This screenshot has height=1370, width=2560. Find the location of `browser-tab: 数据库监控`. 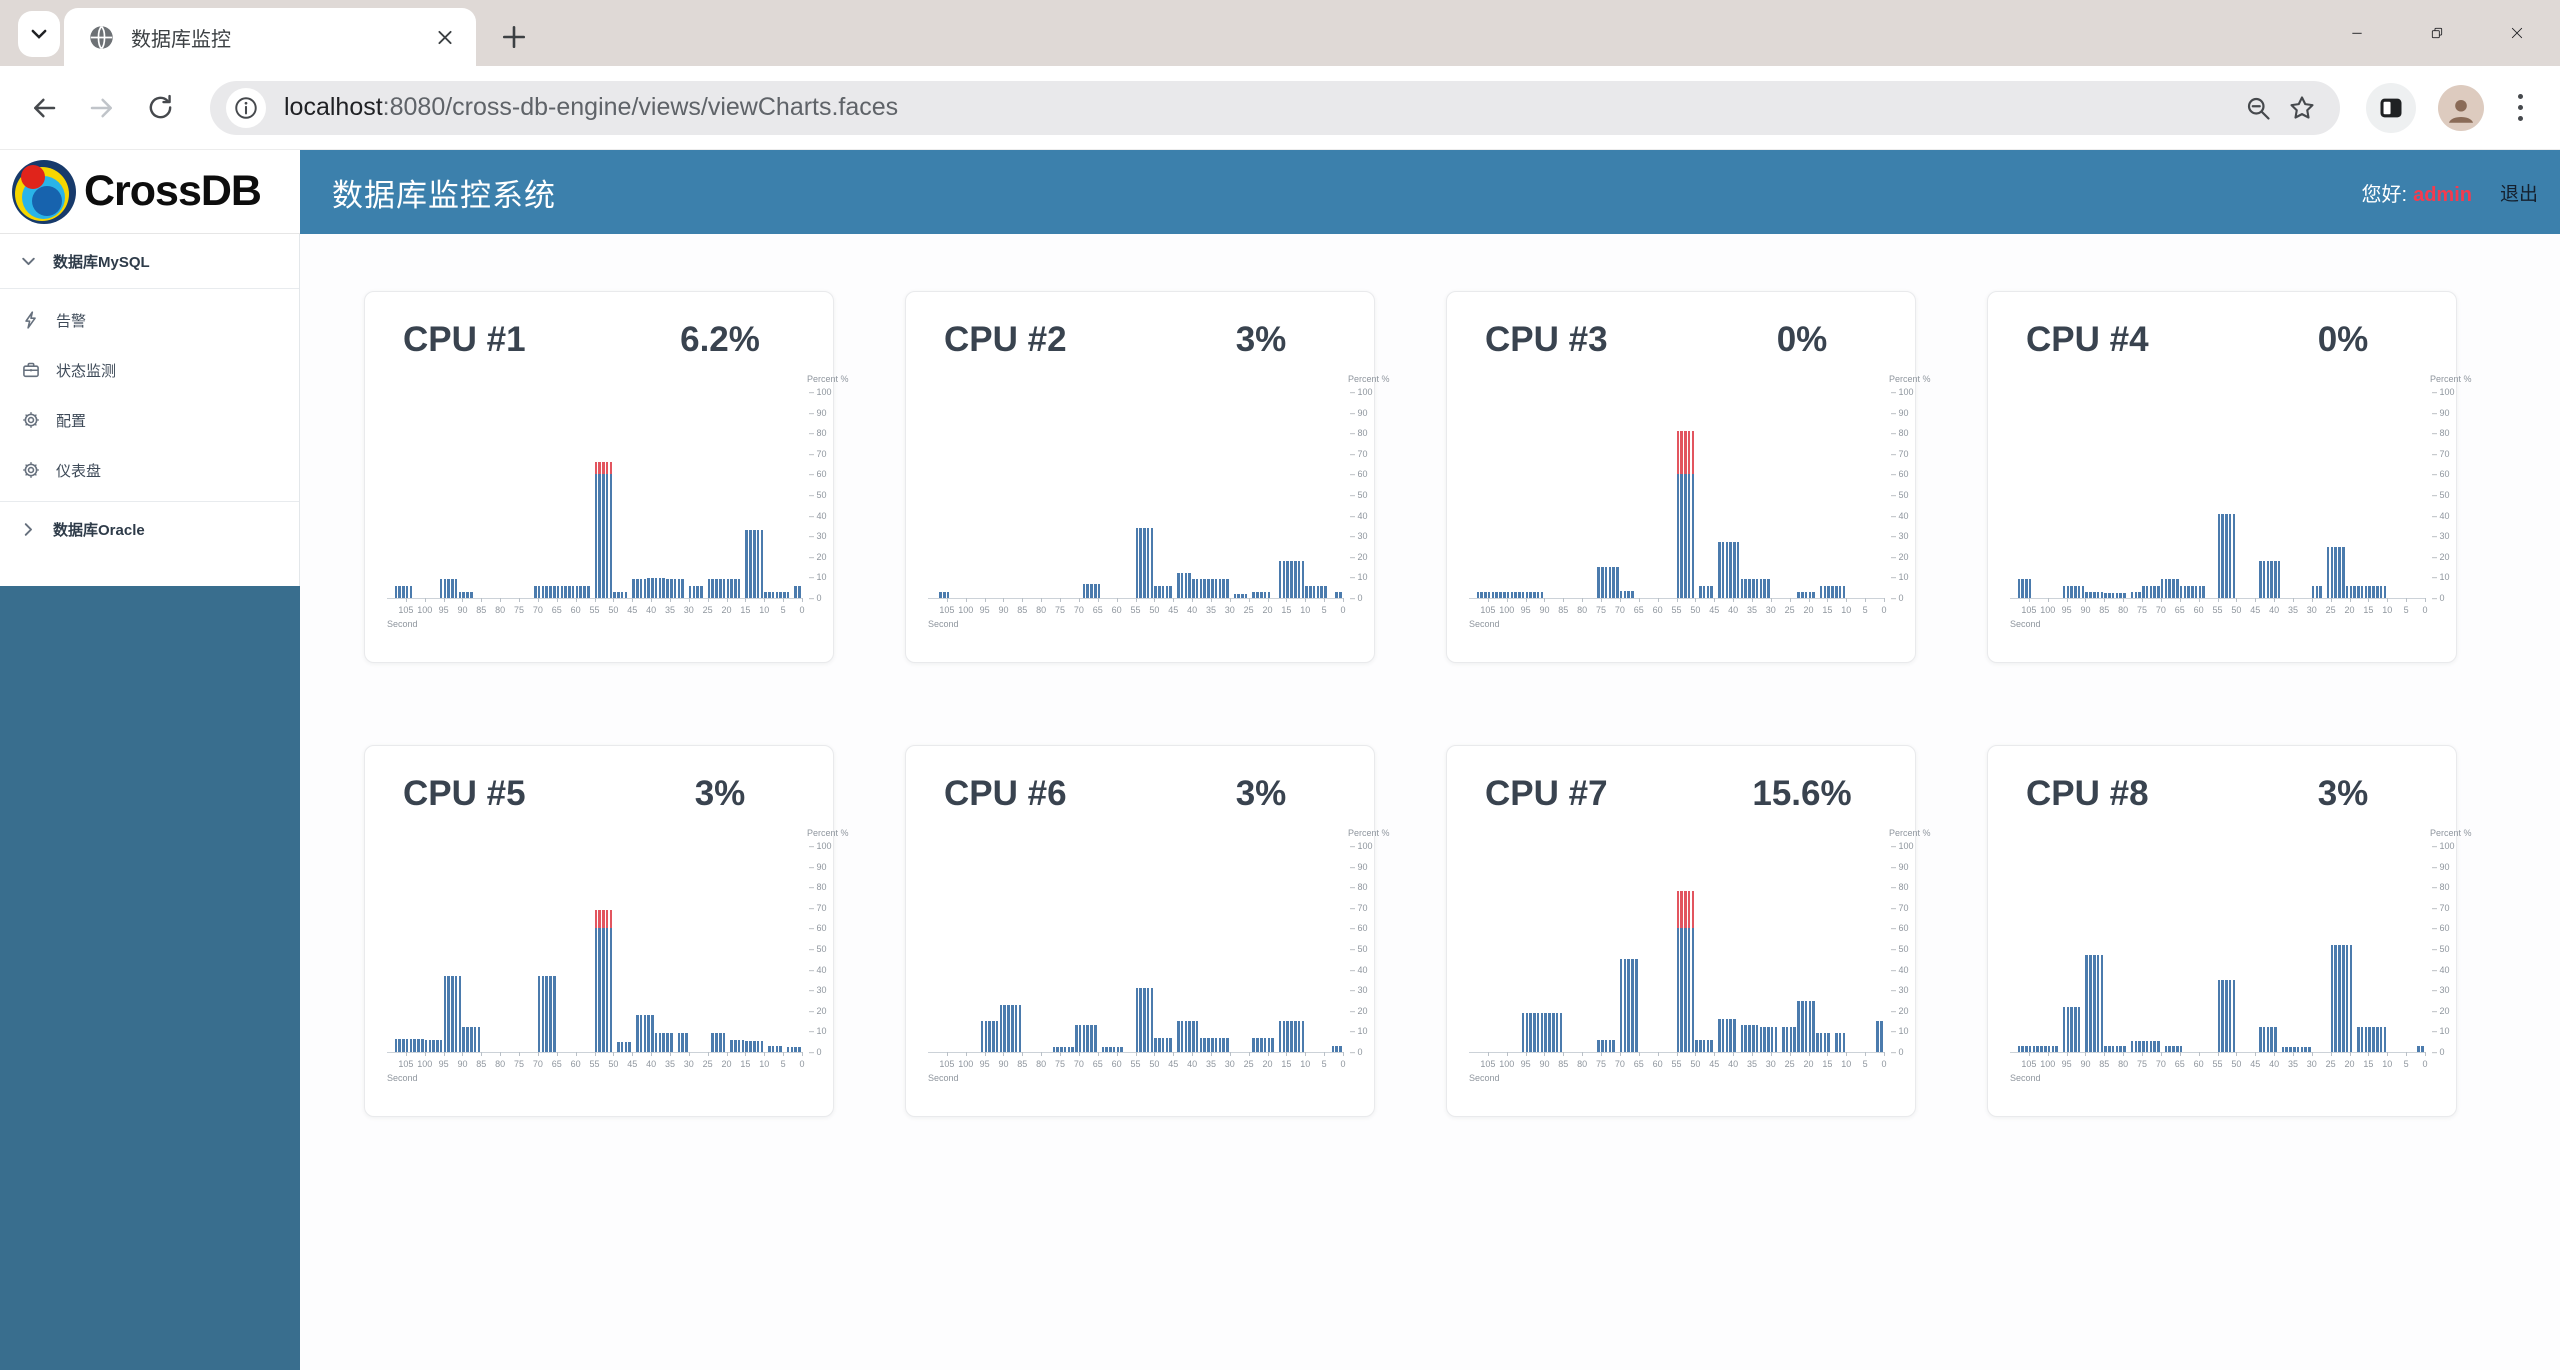

browser-tab: 数据库监控 is located at coordinates (270, 37).